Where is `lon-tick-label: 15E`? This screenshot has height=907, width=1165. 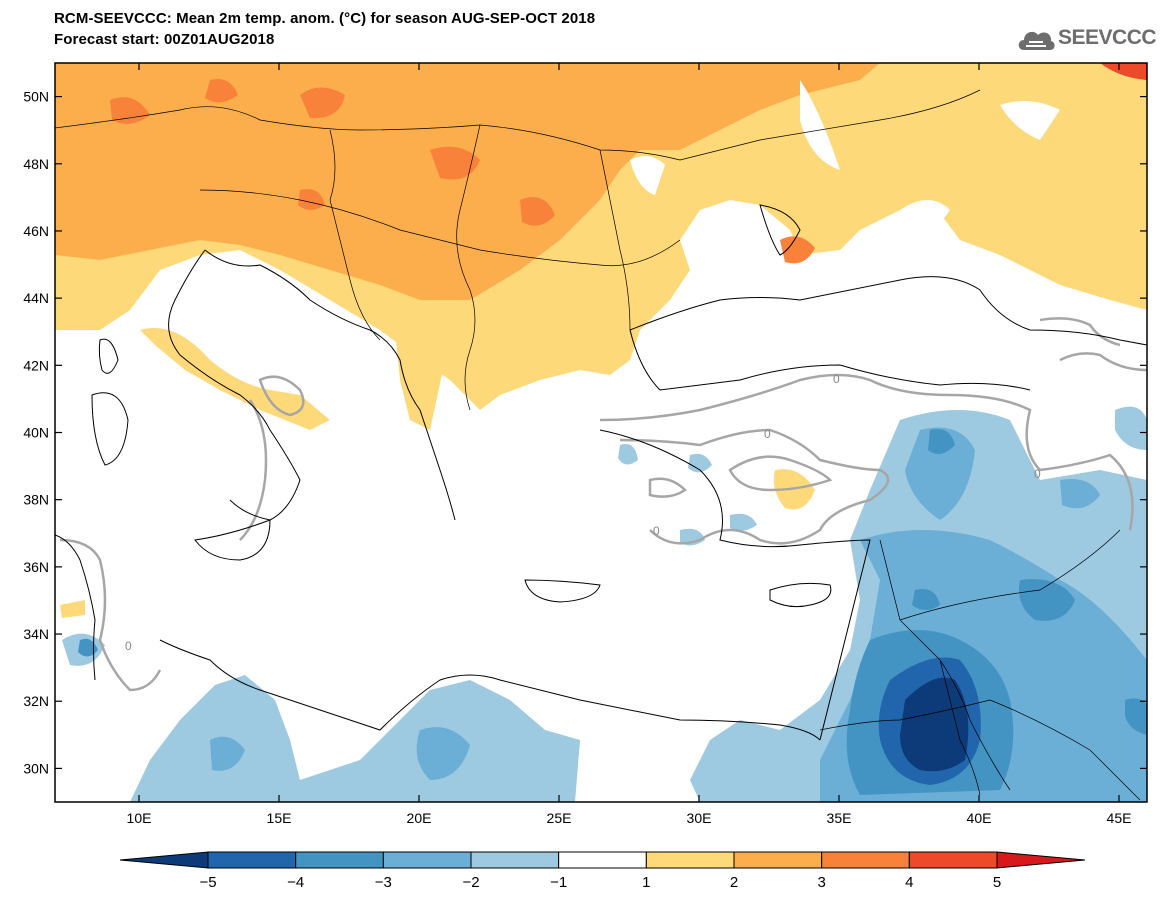 lon-tick-label: 15E is located at coordinates (279, 818).